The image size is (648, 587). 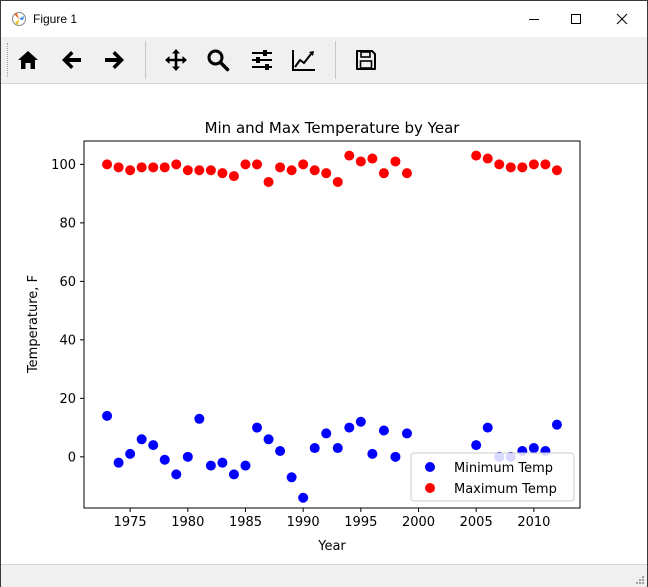 I want to click on zoom-icon, so click(x=218, y=60).